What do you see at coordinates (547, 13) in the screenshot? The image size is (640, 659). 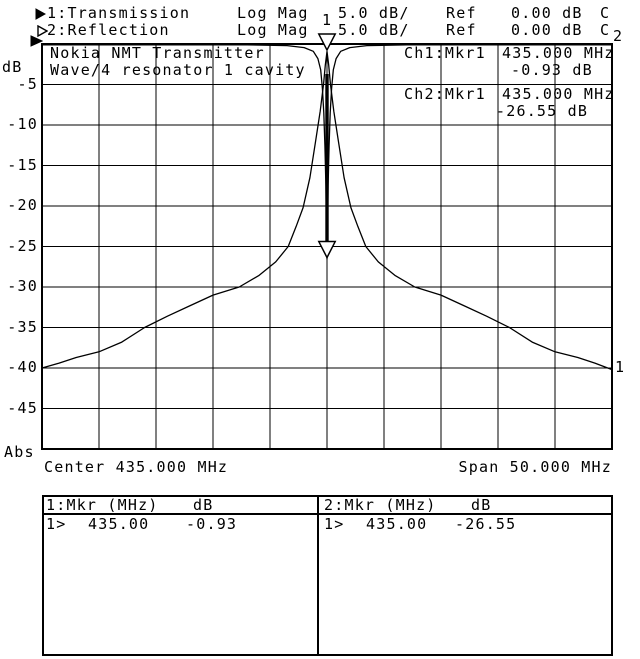 I see `trace1-ref-value: 0.00 dB` at bounding box center [547, 13].